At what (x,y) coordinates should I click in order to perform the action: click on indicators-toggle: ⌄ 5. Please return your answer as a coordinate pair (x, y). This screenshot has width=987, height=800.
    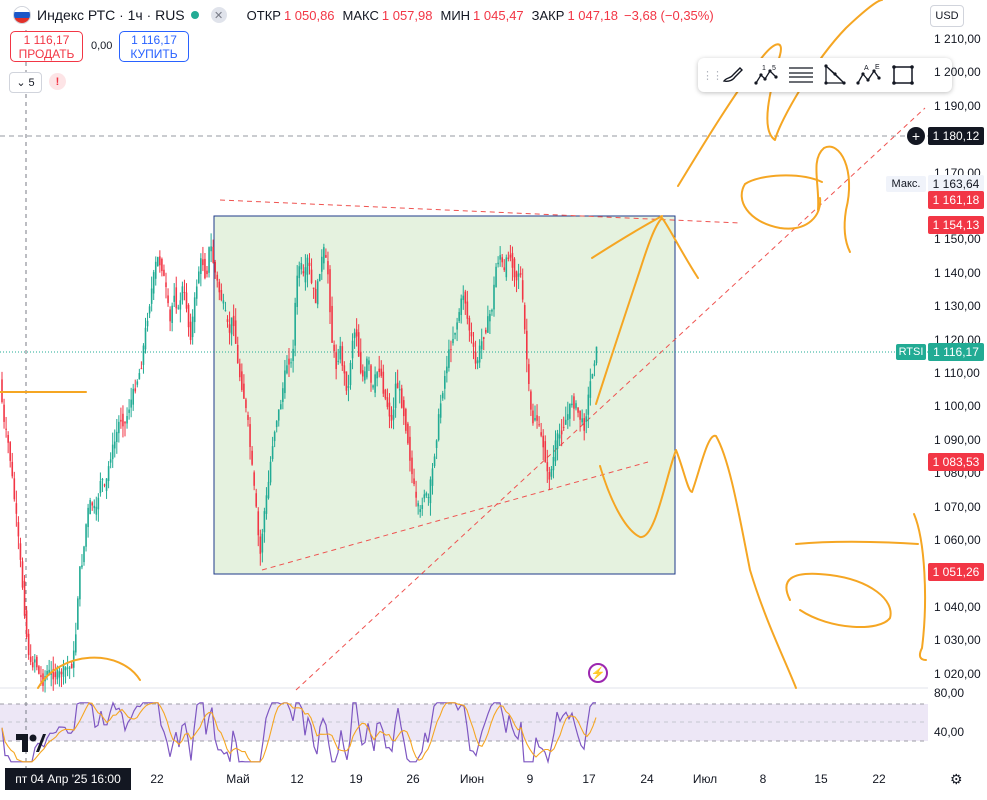
    Looking at the image, I should click on (25, 82).